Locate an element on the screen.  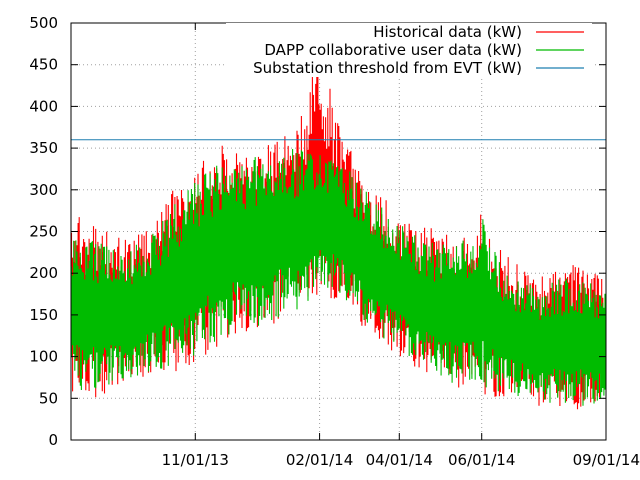
legend-label: DAPP collaborative user data (kW) is located at coordinates (393, 50).